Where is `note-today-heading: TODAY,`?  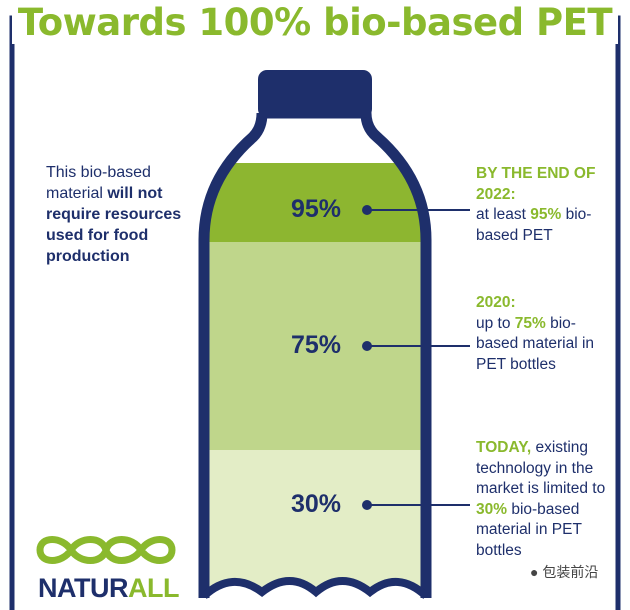
note-today-heading: TODAY, is located at coordinates (504, 447).